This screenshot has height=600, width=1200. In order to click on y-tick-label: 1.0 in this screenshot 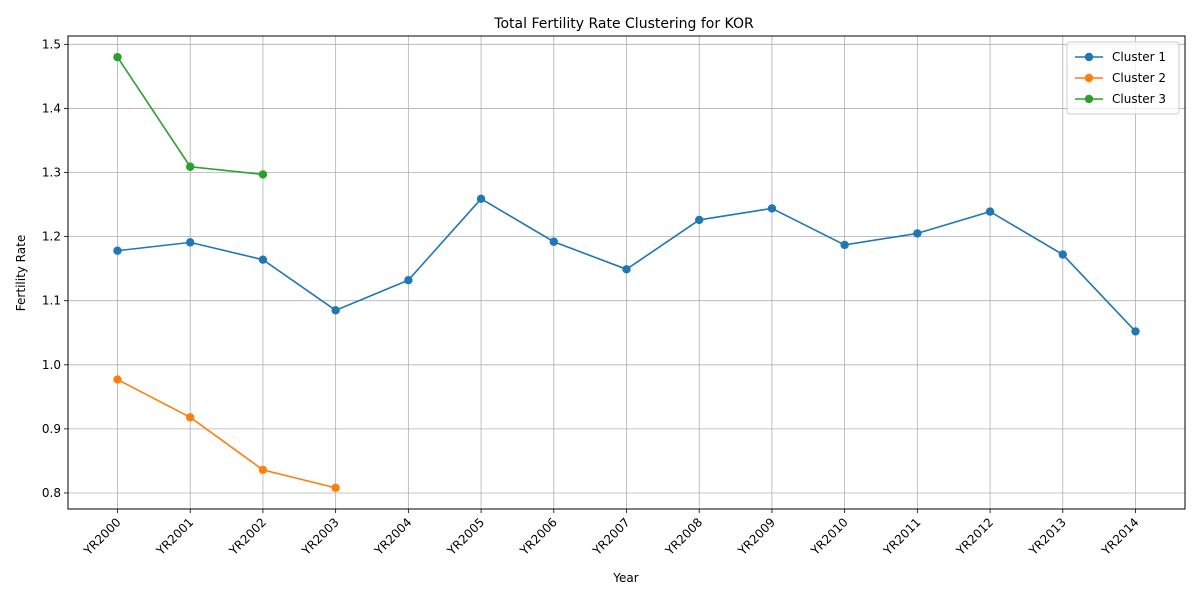, I will do `click(51, 365)`.